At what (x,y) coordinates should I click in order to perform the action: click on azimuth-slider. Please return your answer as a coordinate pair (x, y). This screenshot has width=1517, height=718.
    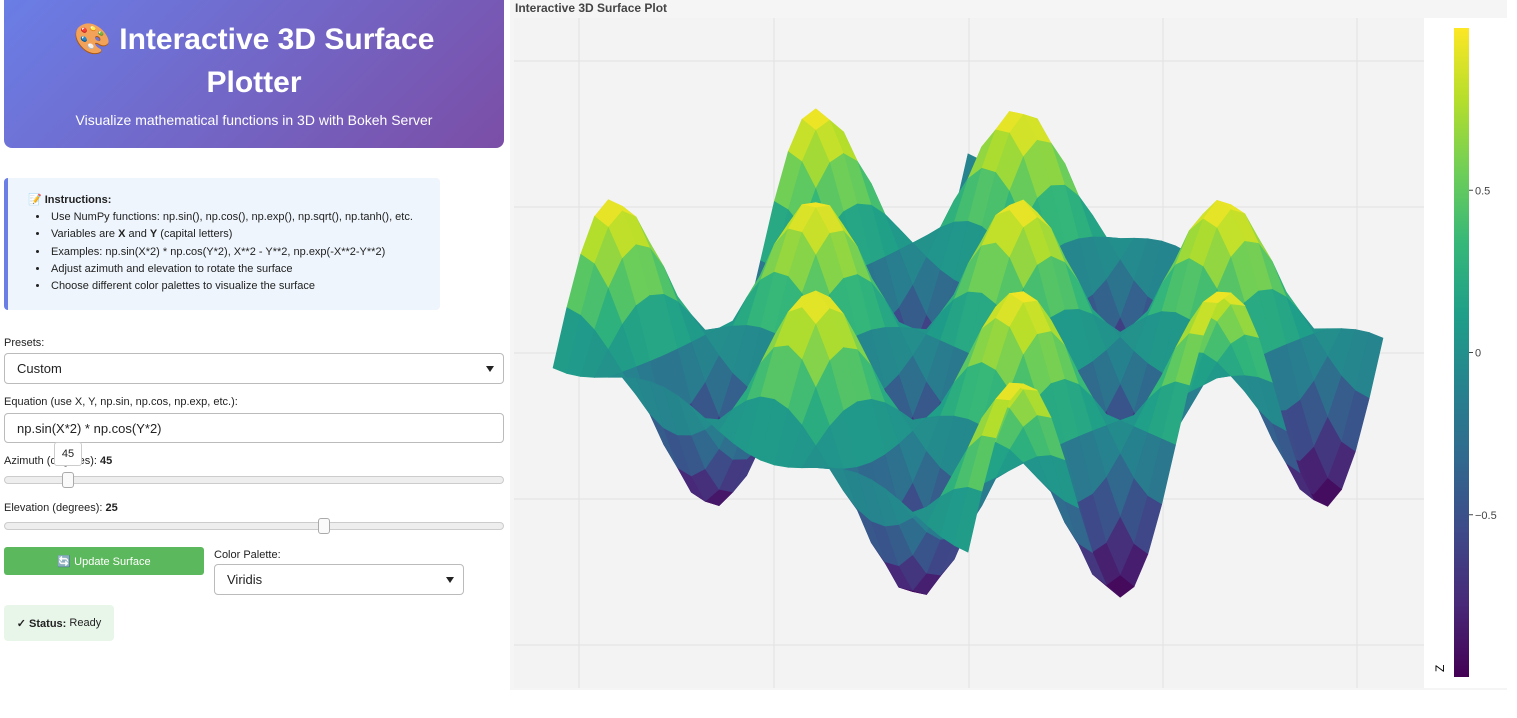
    Looking at the image, I should click on (254, 480).